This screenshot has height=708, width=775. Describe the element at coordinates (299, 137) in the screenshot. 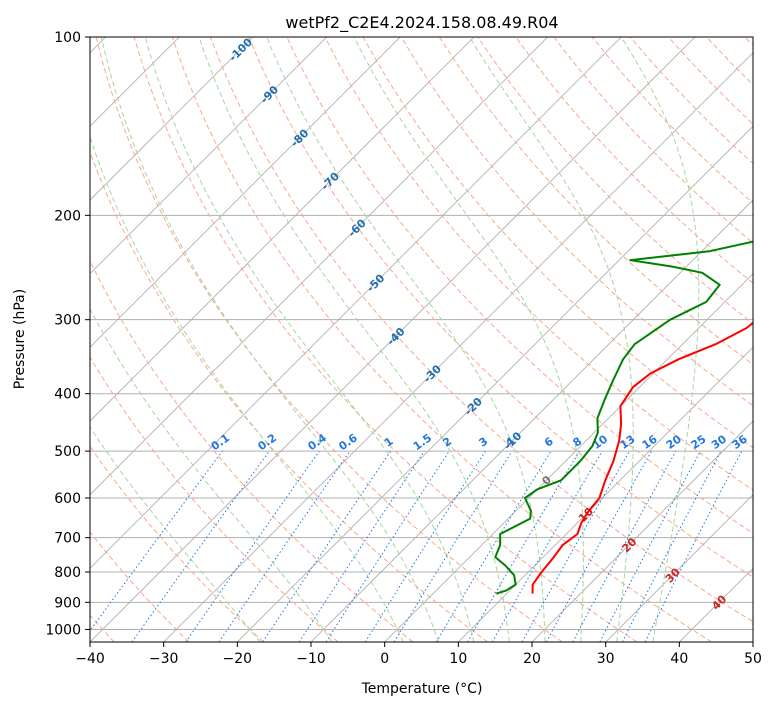

I see `isotherm-label: -80` at that location.